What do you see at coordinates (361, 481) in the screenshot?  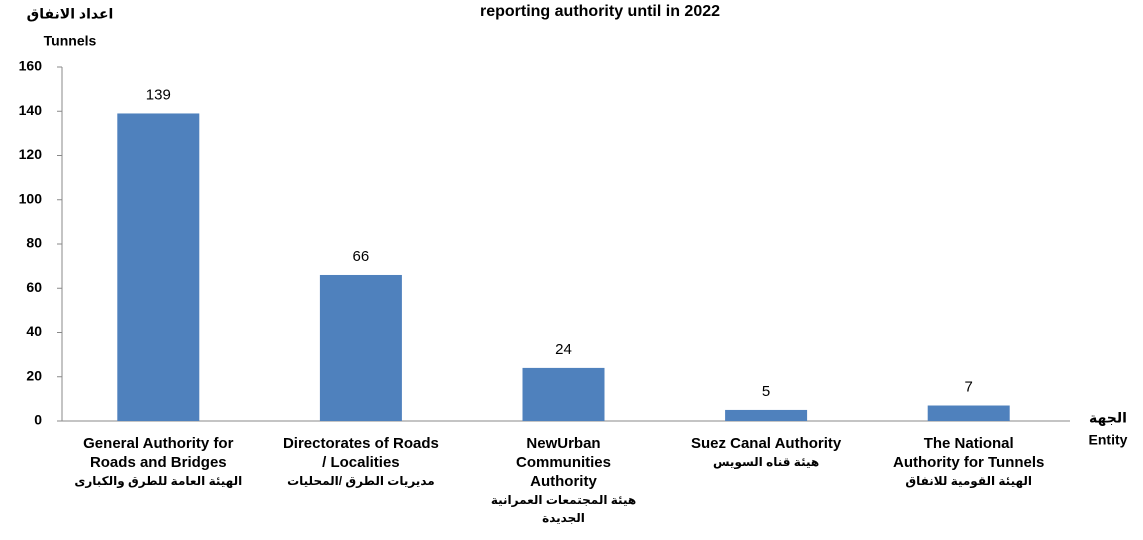 I see `x-tick-label: مديريات الطرق /المحليات` at bounding box center [361, 481].